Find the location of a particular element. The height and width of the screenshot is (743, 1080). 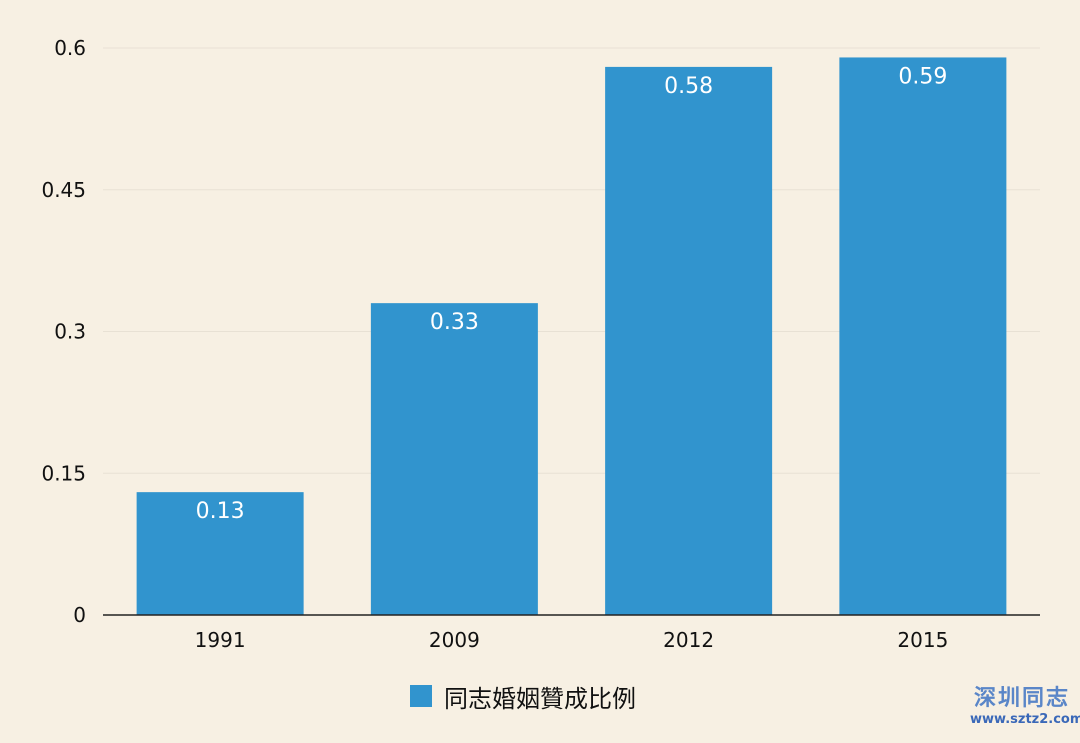

bar-2012 is located at coordinates (689, 340).